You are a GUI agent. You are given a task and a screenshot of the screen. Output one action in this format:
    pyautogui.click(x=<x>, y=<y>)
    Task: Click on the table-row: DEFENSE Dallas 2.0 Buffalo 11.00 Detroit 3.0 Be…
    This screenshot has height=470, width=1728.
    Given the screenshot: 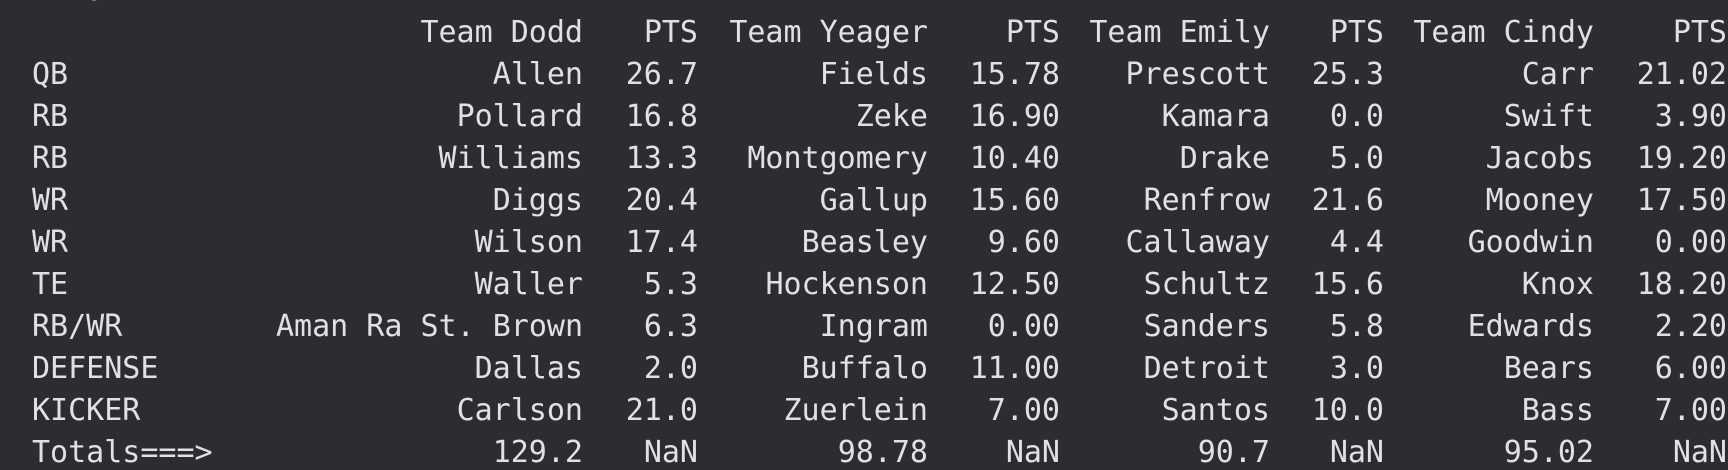 What is the action you would take?
    pyautogui.click(x=879, y=369)
    